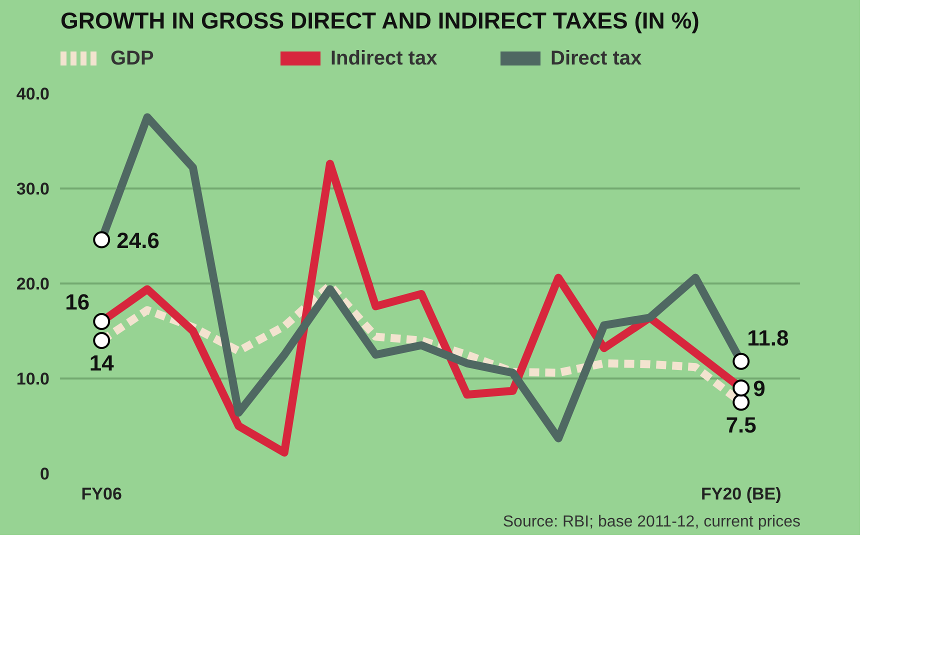  What do you see at coordinates (33, 189) in the screenshot?
I see `y-tick-label: 30.0` at bounding box center [33, 189].